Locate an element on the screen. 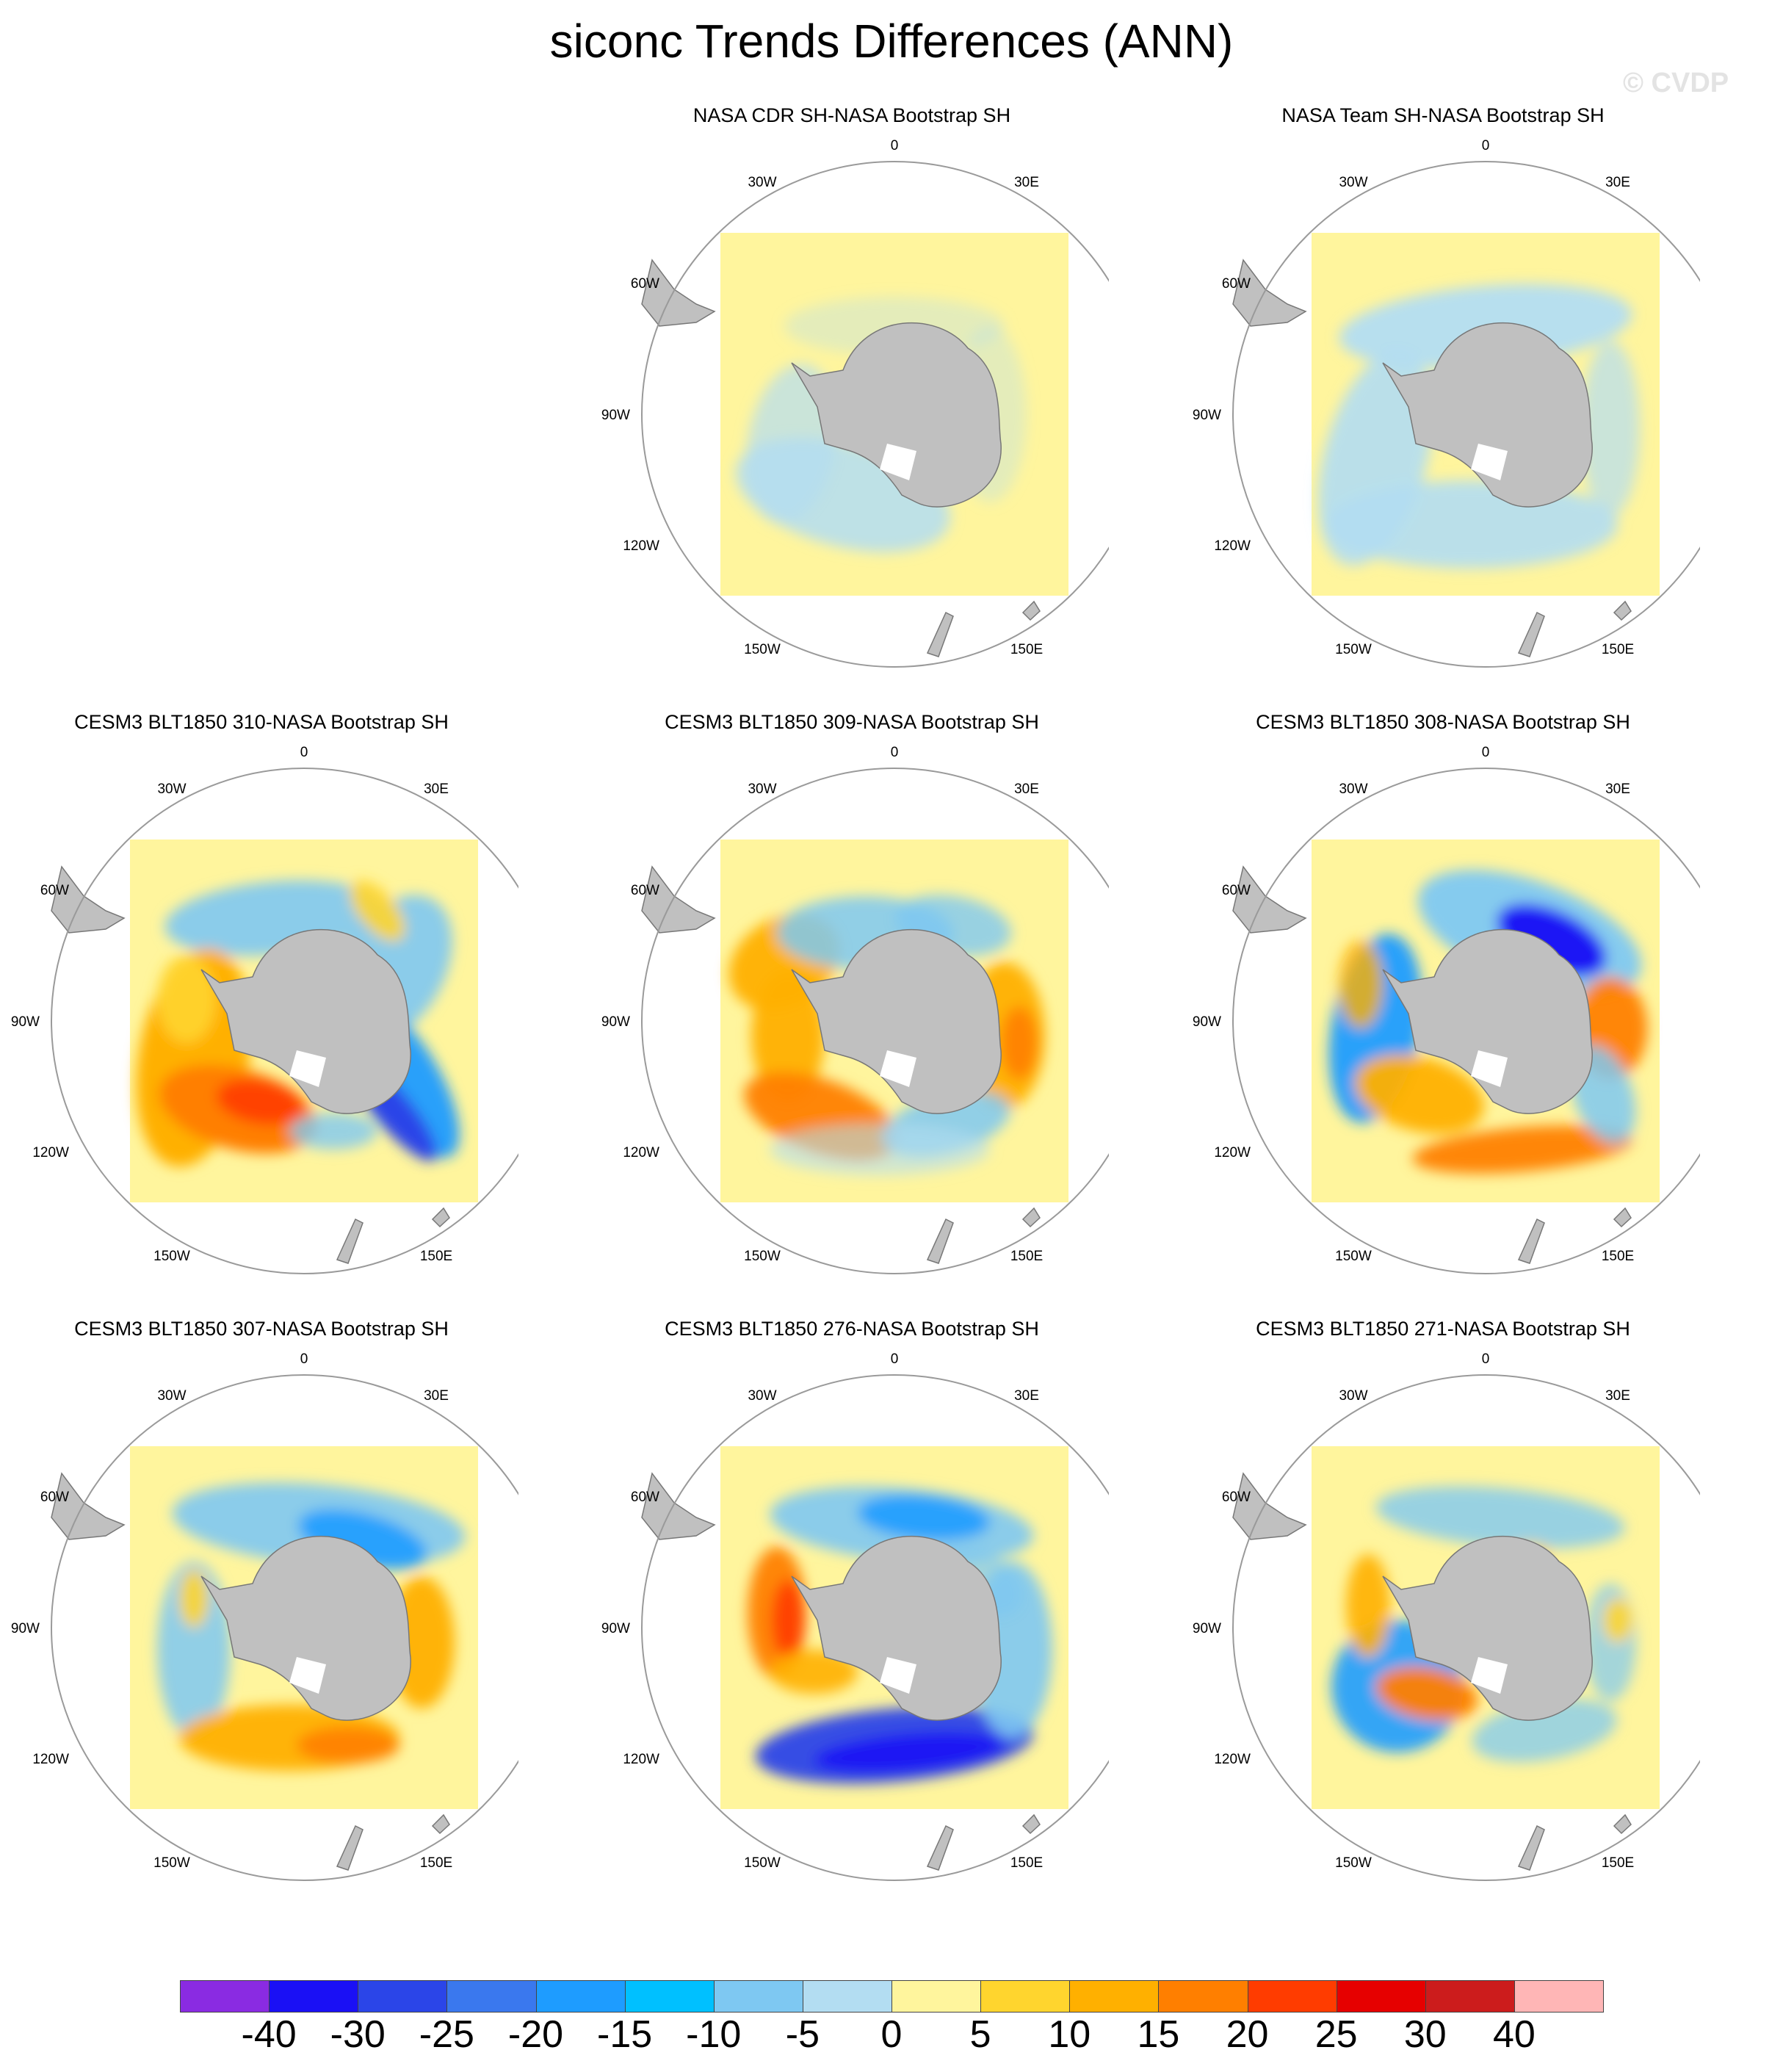  colorbar-tick-label: -15 is located at coordinates (625, 2034).